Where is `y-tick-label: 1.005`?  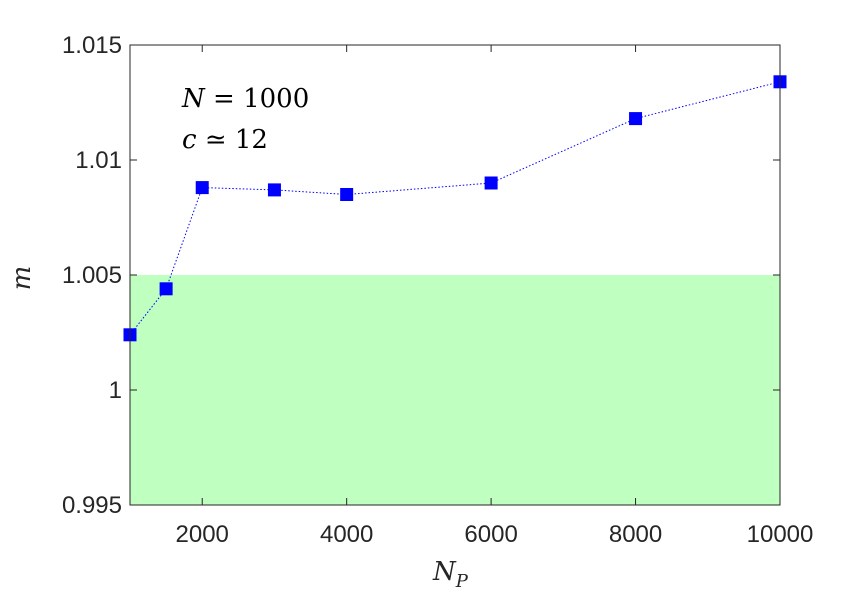
y-tick-label: 1.005 is located at coordinates (92, 275).